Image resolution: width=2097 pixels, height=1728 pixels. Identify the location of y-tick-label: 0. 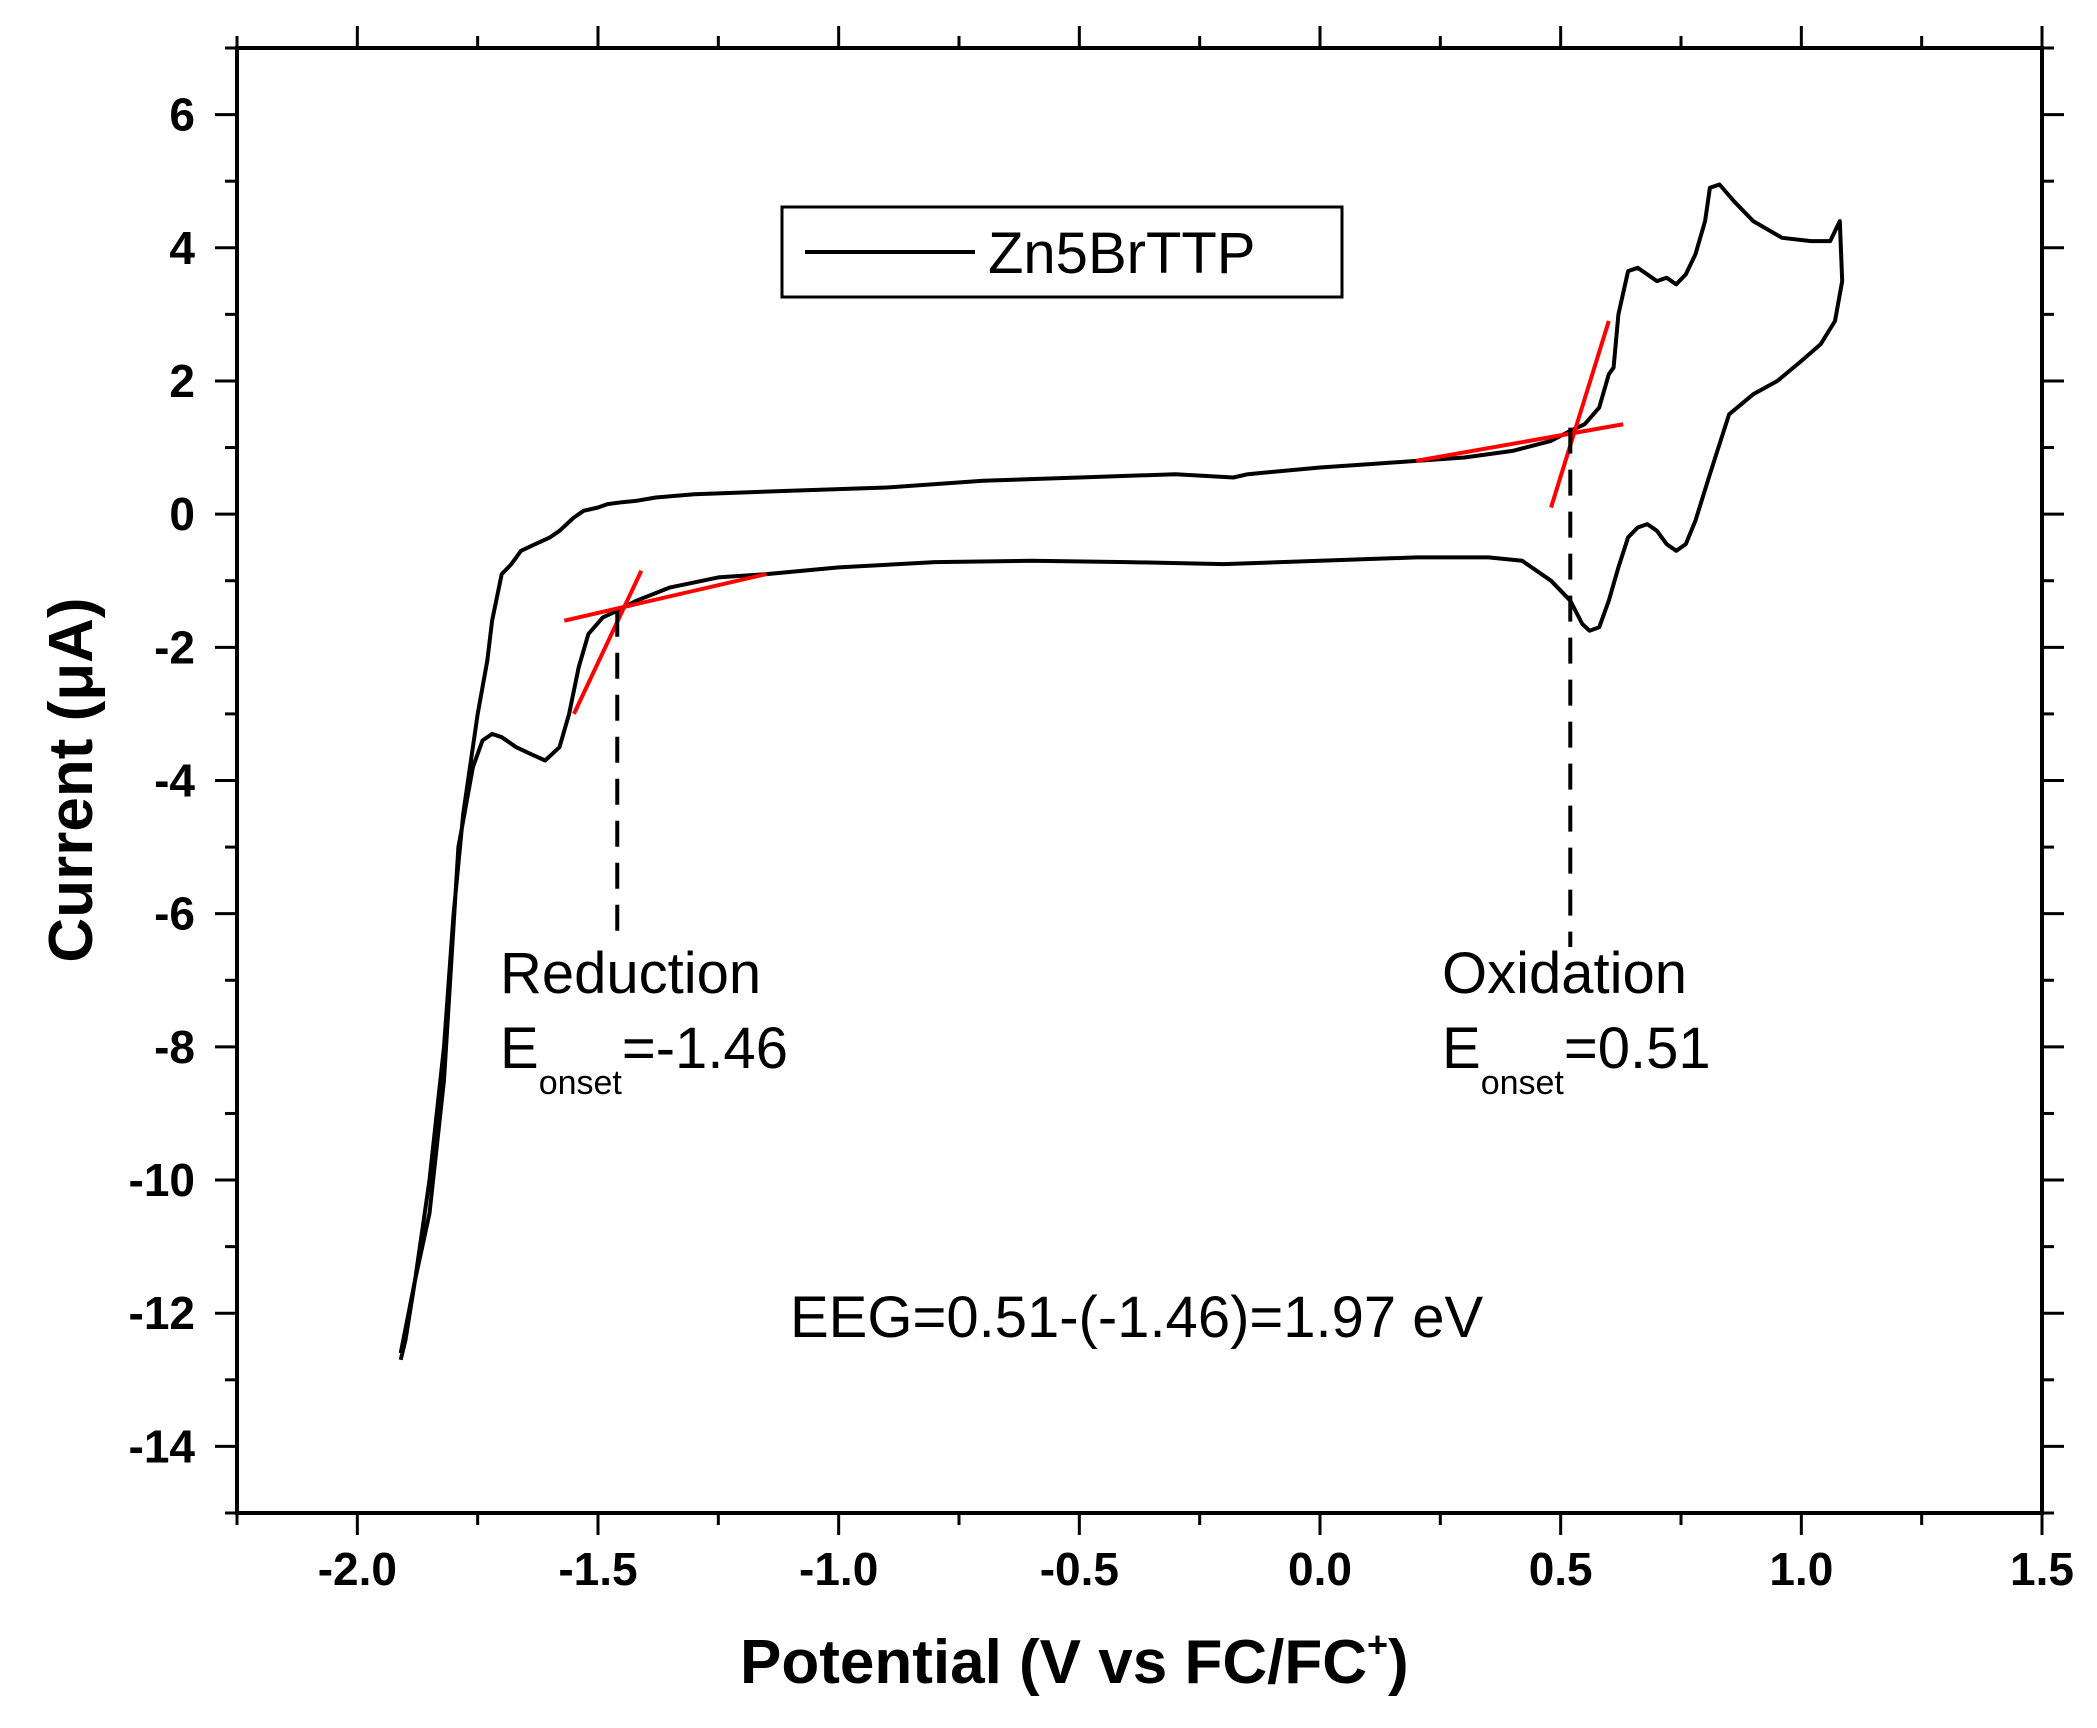
(182, 514).